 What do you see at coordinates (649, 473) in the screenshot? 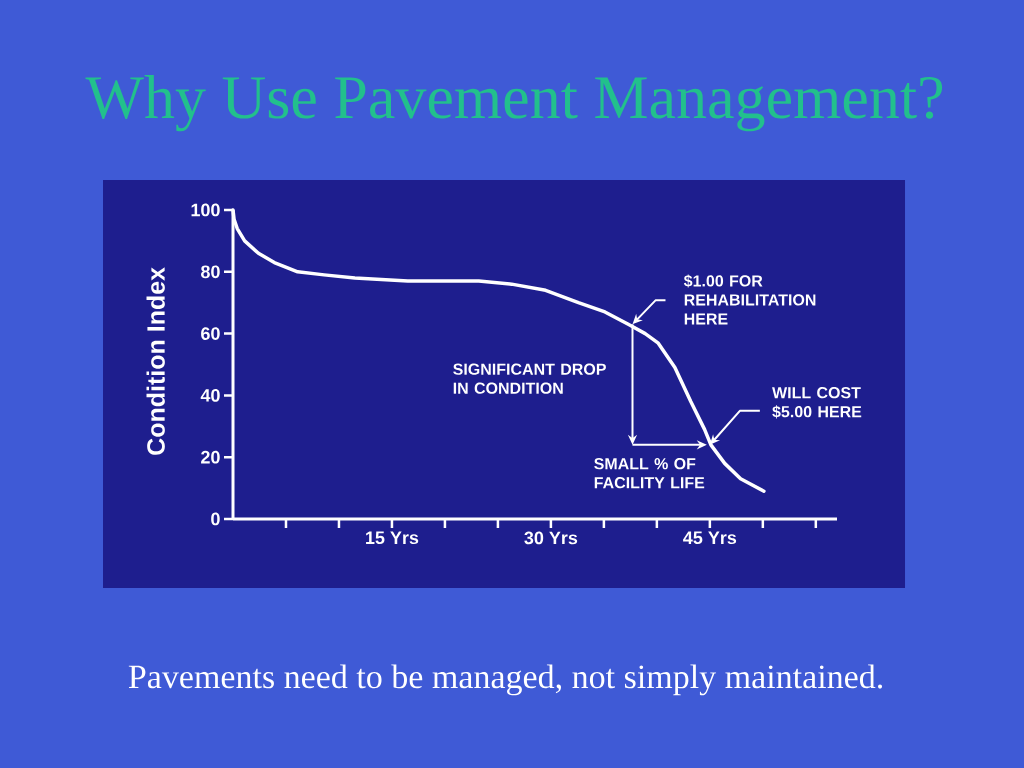
I see `annotation: SMALL % OF FACILITY LIFE` at bounding box center [649, 473].